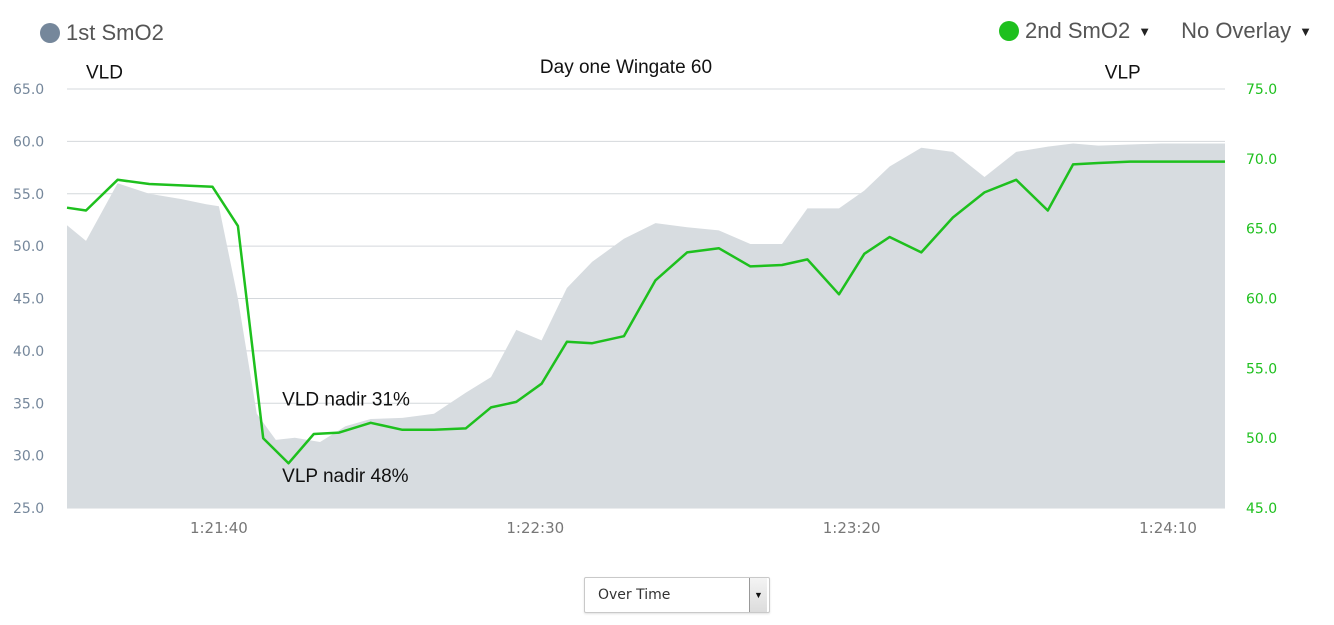 The height and width of the screenshot is (625, 1334). I want to click on x-axis-tick-label: 1:23:20, so click(852, 528).